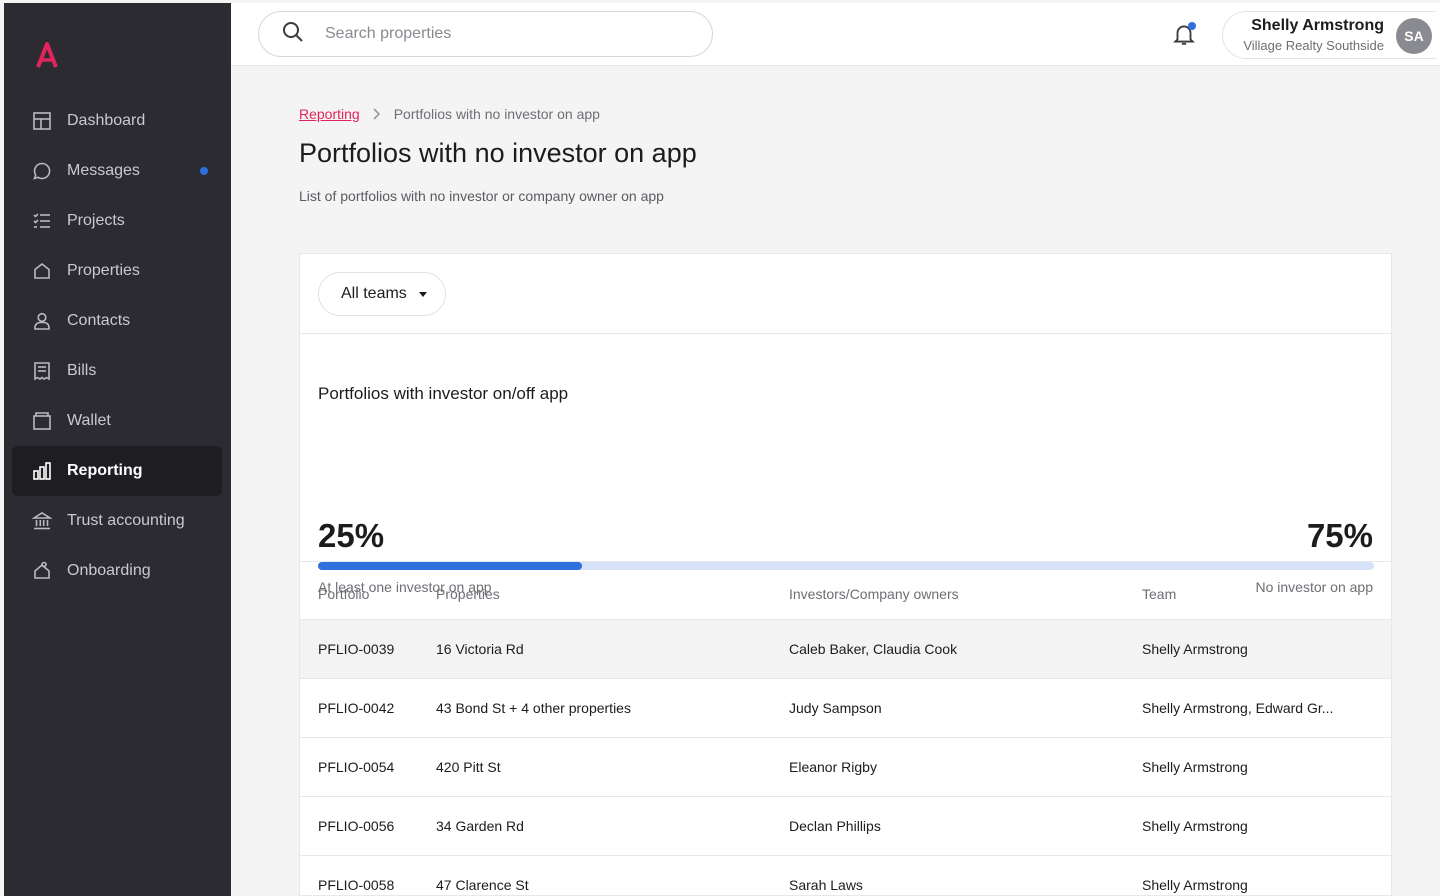  What do you see at coordinates (126, 520) in the screenshot?
I see `sidebar-item-label: Trust accounting` at bounding box center [126, 520].